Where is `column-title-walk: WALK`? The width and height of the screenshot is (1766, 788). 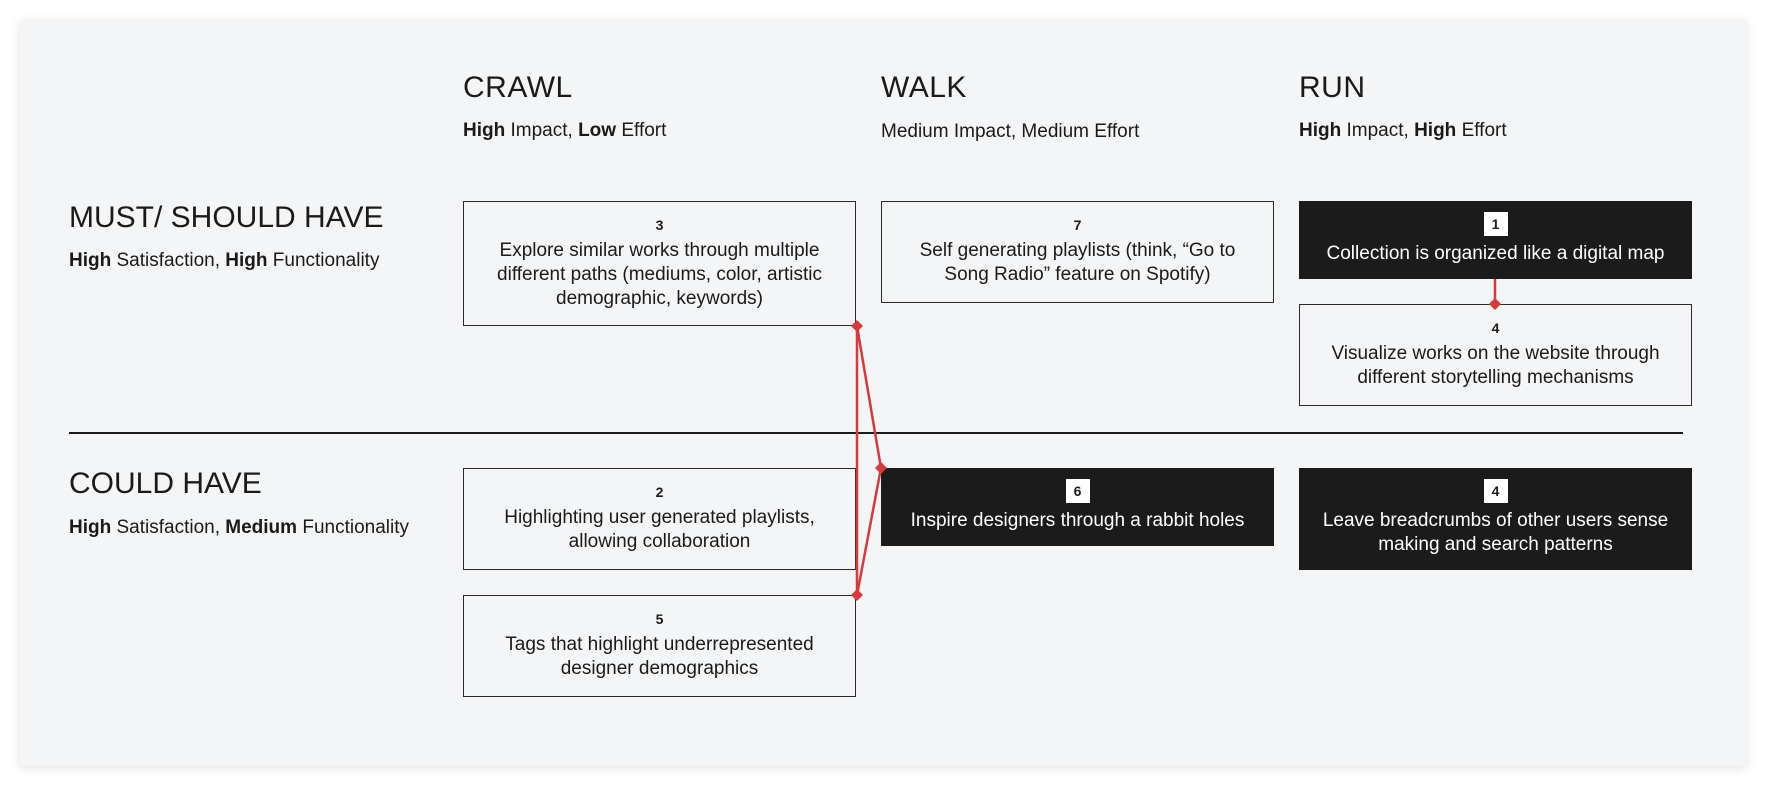
column-title-walk: WALK is located at coordinates (924, 87).